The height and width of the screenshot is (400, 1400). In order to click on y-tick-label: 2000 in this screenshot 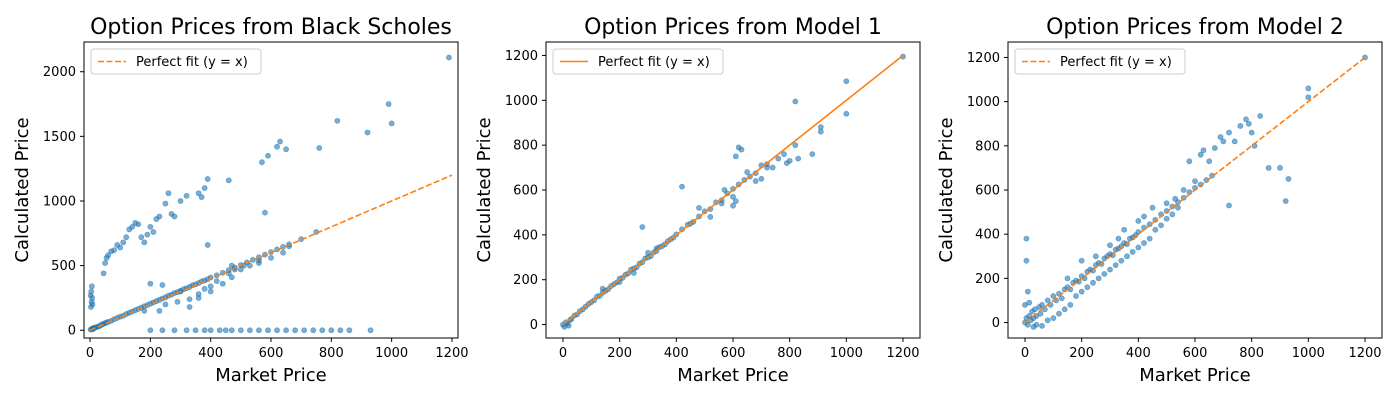, I will do `click(59, 72)`.